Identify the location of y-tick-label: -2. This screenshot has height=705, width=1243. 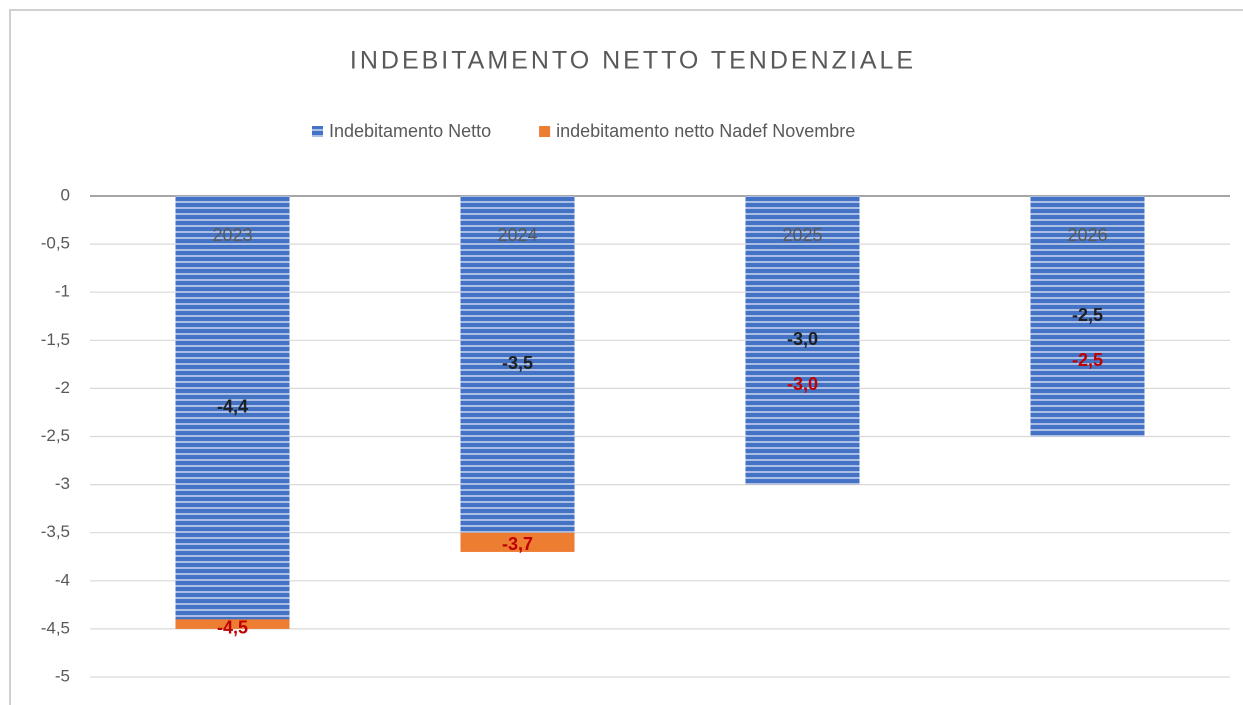
(62, 387).